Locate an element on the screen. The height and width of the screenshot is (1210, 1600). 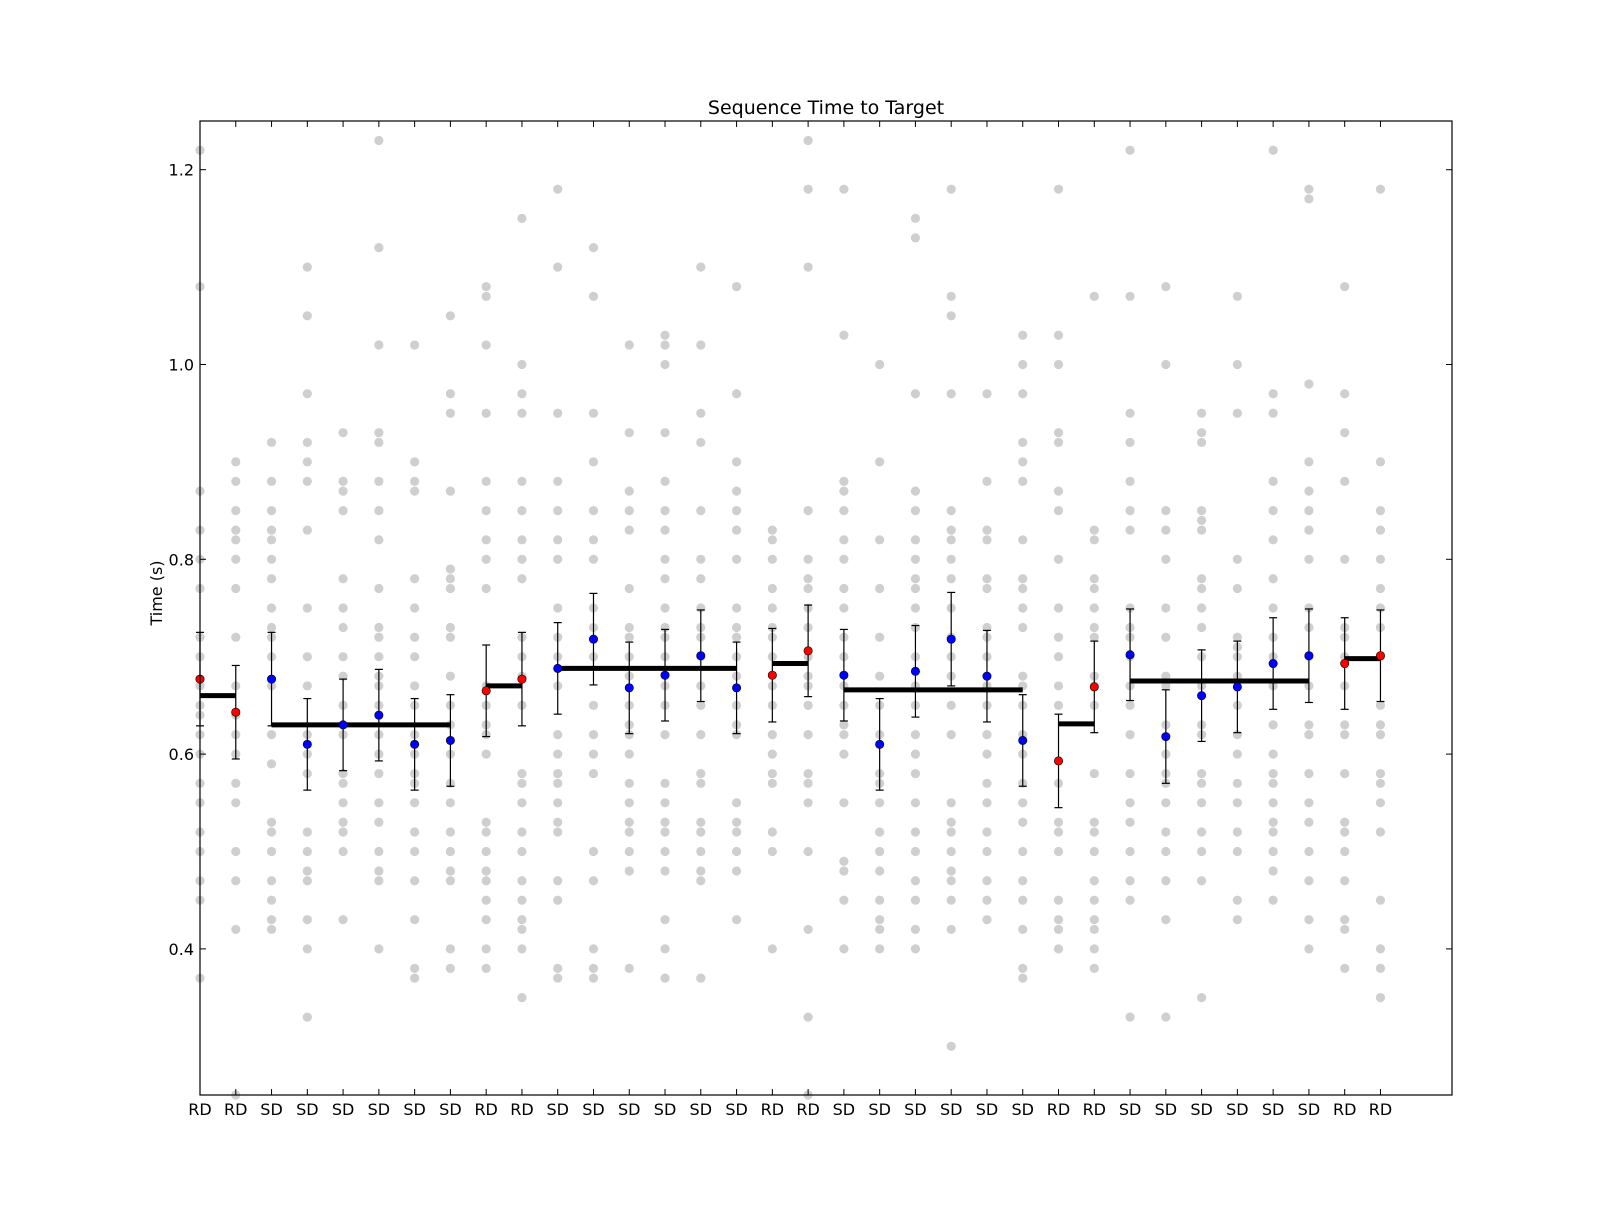
y-tick-label: 0.8 is located at coordinates (181, 559).